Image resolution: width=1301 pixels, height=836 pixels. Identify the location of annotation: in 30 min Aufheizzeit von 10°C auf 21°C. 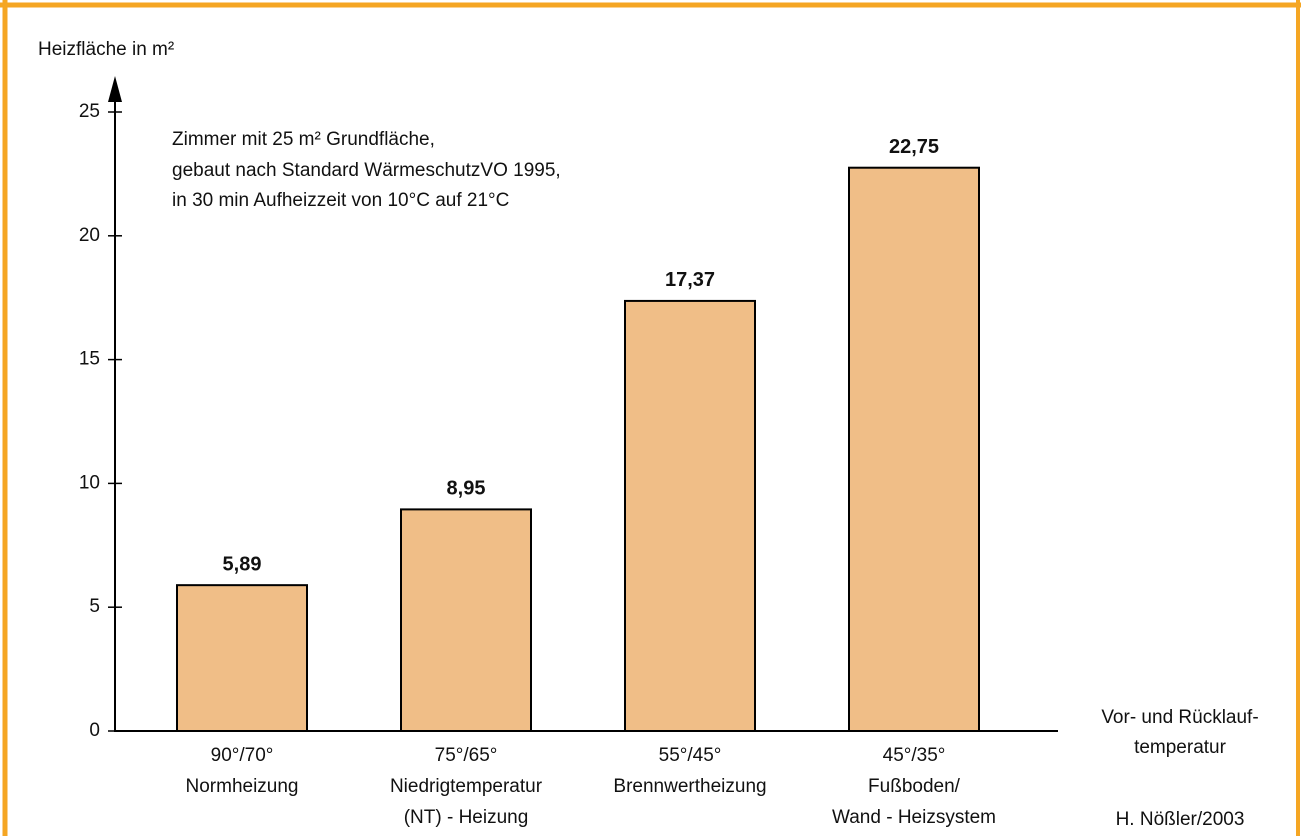
(340, 200).